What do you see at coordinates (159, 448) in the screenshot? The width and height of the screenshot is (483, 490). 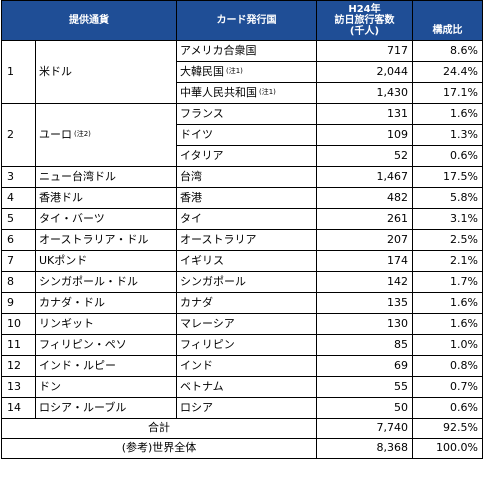 I see `world-label: (参考)世界全体` at bounding box center [159, 448].